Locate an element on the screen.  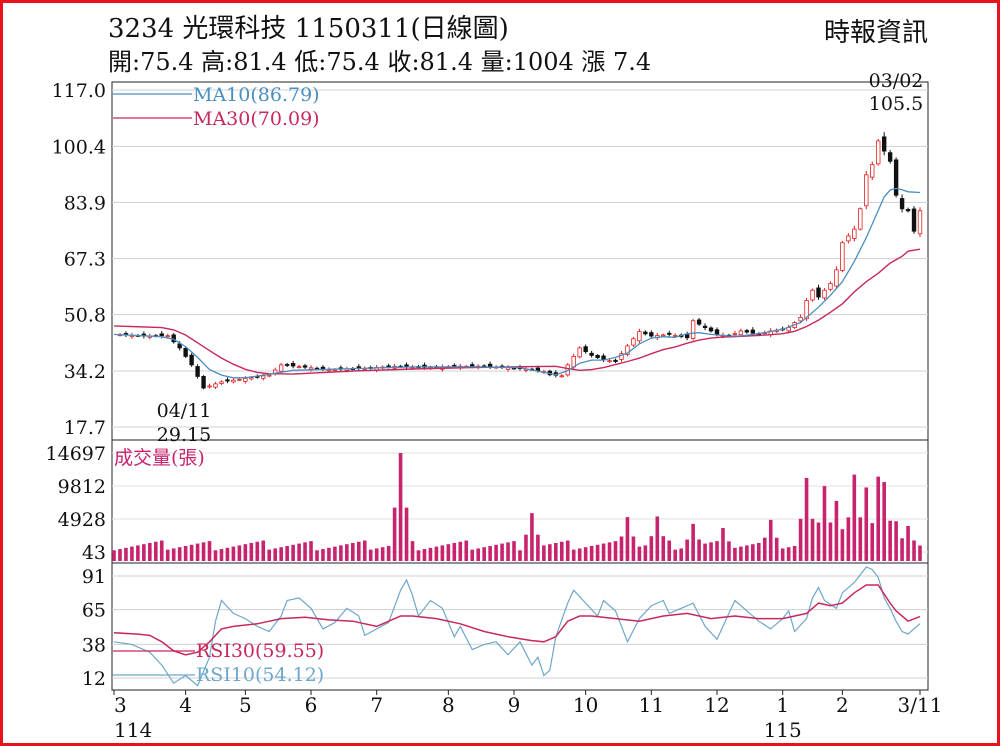
rsi30-legend-label: RSI30(59.55) is located at coordinates (260, 651).